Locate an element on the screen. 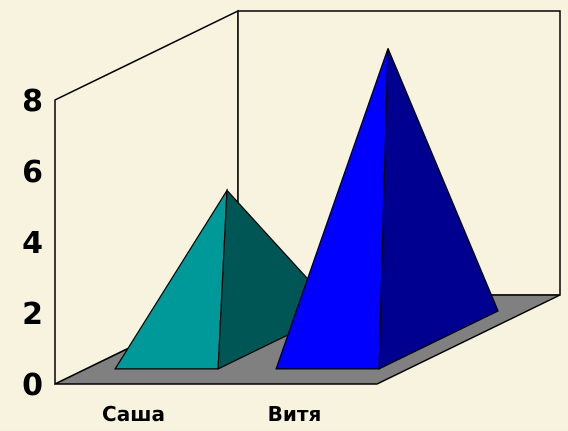 This screenshot has width=568, height=431. x-axis-ticks: Саша Витя is located at coordinates (211, 414).